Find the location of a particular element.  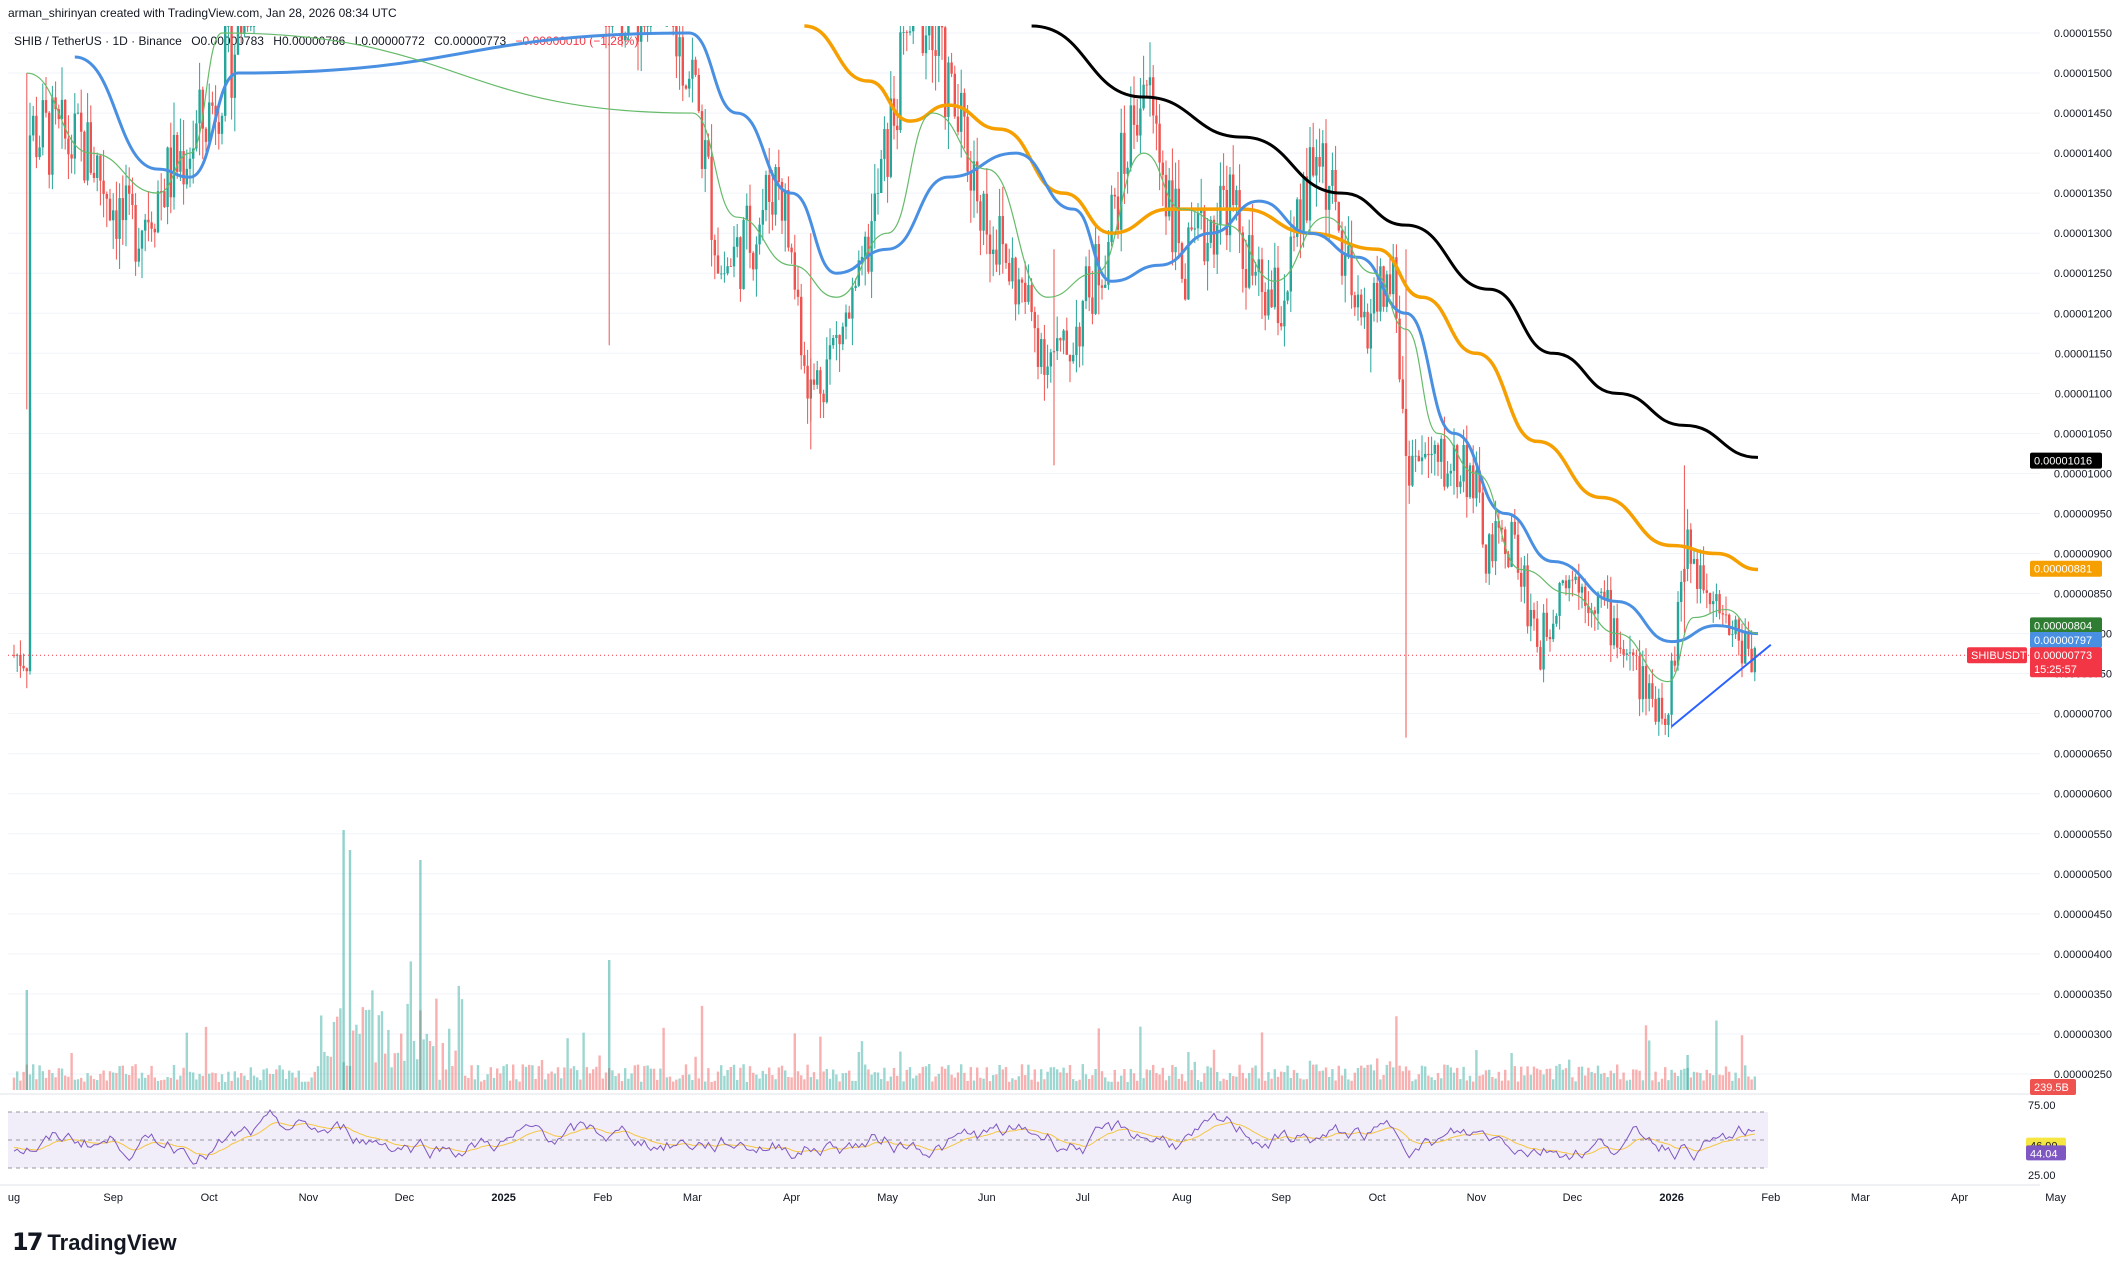

price-tag-slow-bg is located at coordinates (2066, 568).